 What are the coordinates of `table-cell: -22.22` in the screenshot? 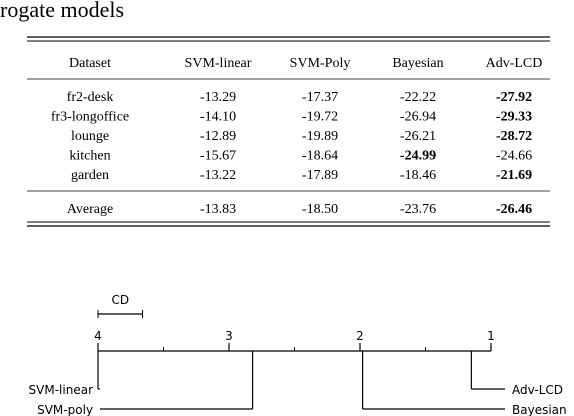 It's located at (418, 97).